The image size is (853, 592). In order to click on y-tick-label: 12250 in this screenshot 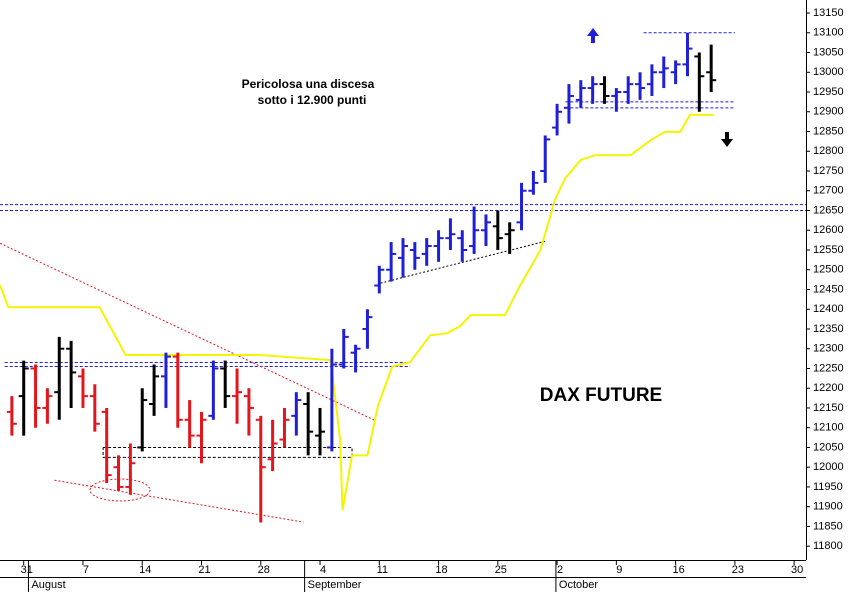, I will do `click(828, 368)`.